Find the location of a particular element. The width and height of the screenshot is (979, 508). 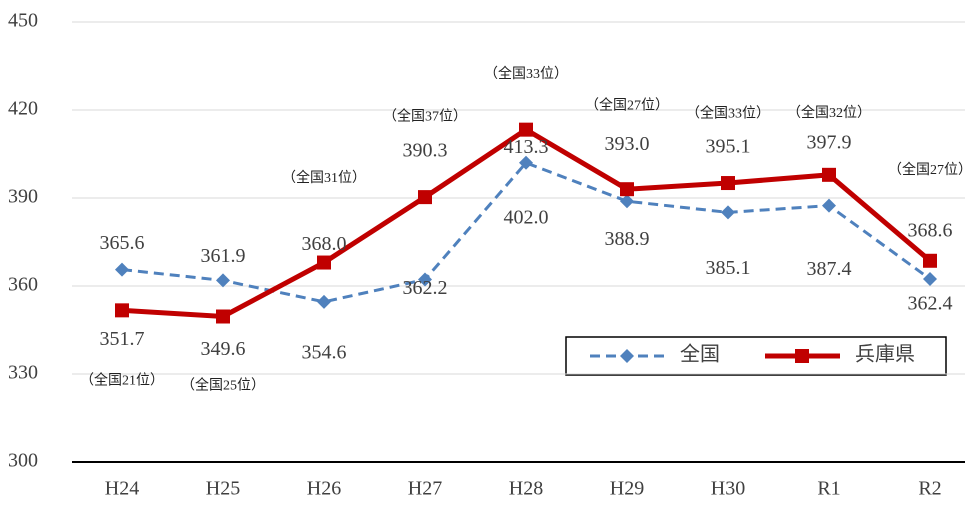

y-tick-label: 390 is located at coordinates (23, 197).